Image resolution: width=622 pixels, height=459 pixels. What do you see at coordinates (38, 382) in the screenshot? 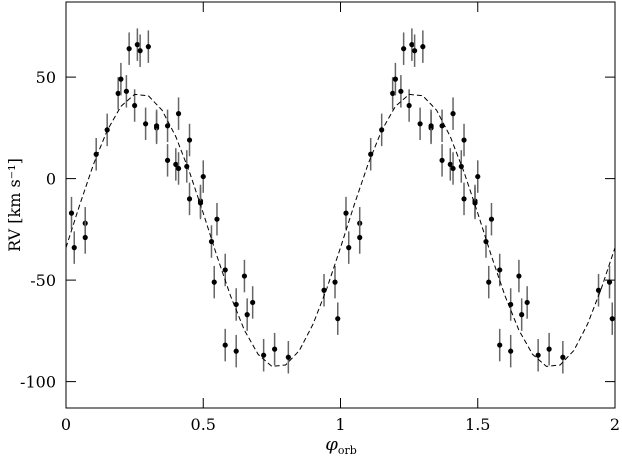
I see `y-tick-label: -100` at bounding box center [38, 382].